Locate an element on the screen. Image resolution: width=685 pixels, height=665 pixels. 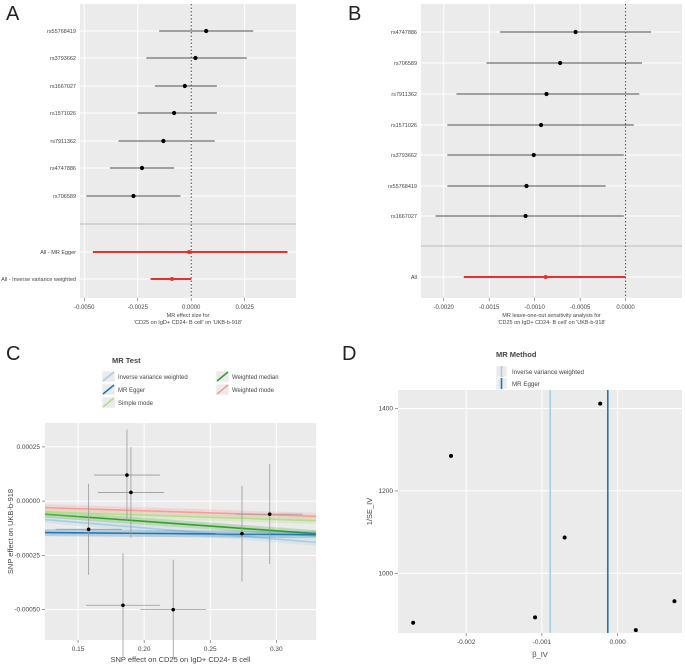
summary-label: All - MR Egger is located at coordinates (58, 253).